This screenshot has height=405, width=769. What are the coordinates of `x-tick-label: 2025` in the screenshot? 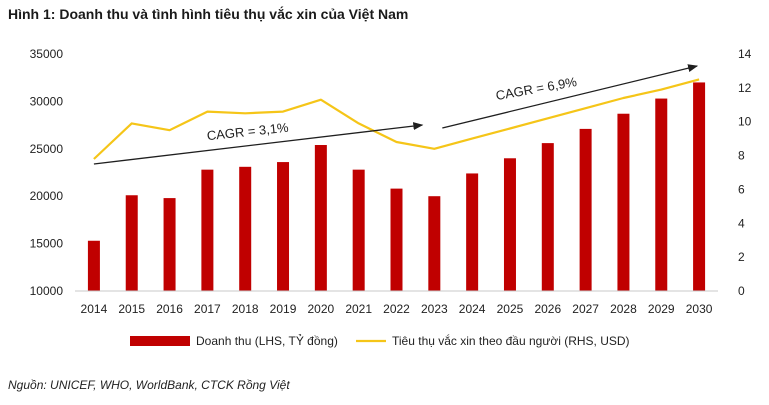 It's located at (510, 309).